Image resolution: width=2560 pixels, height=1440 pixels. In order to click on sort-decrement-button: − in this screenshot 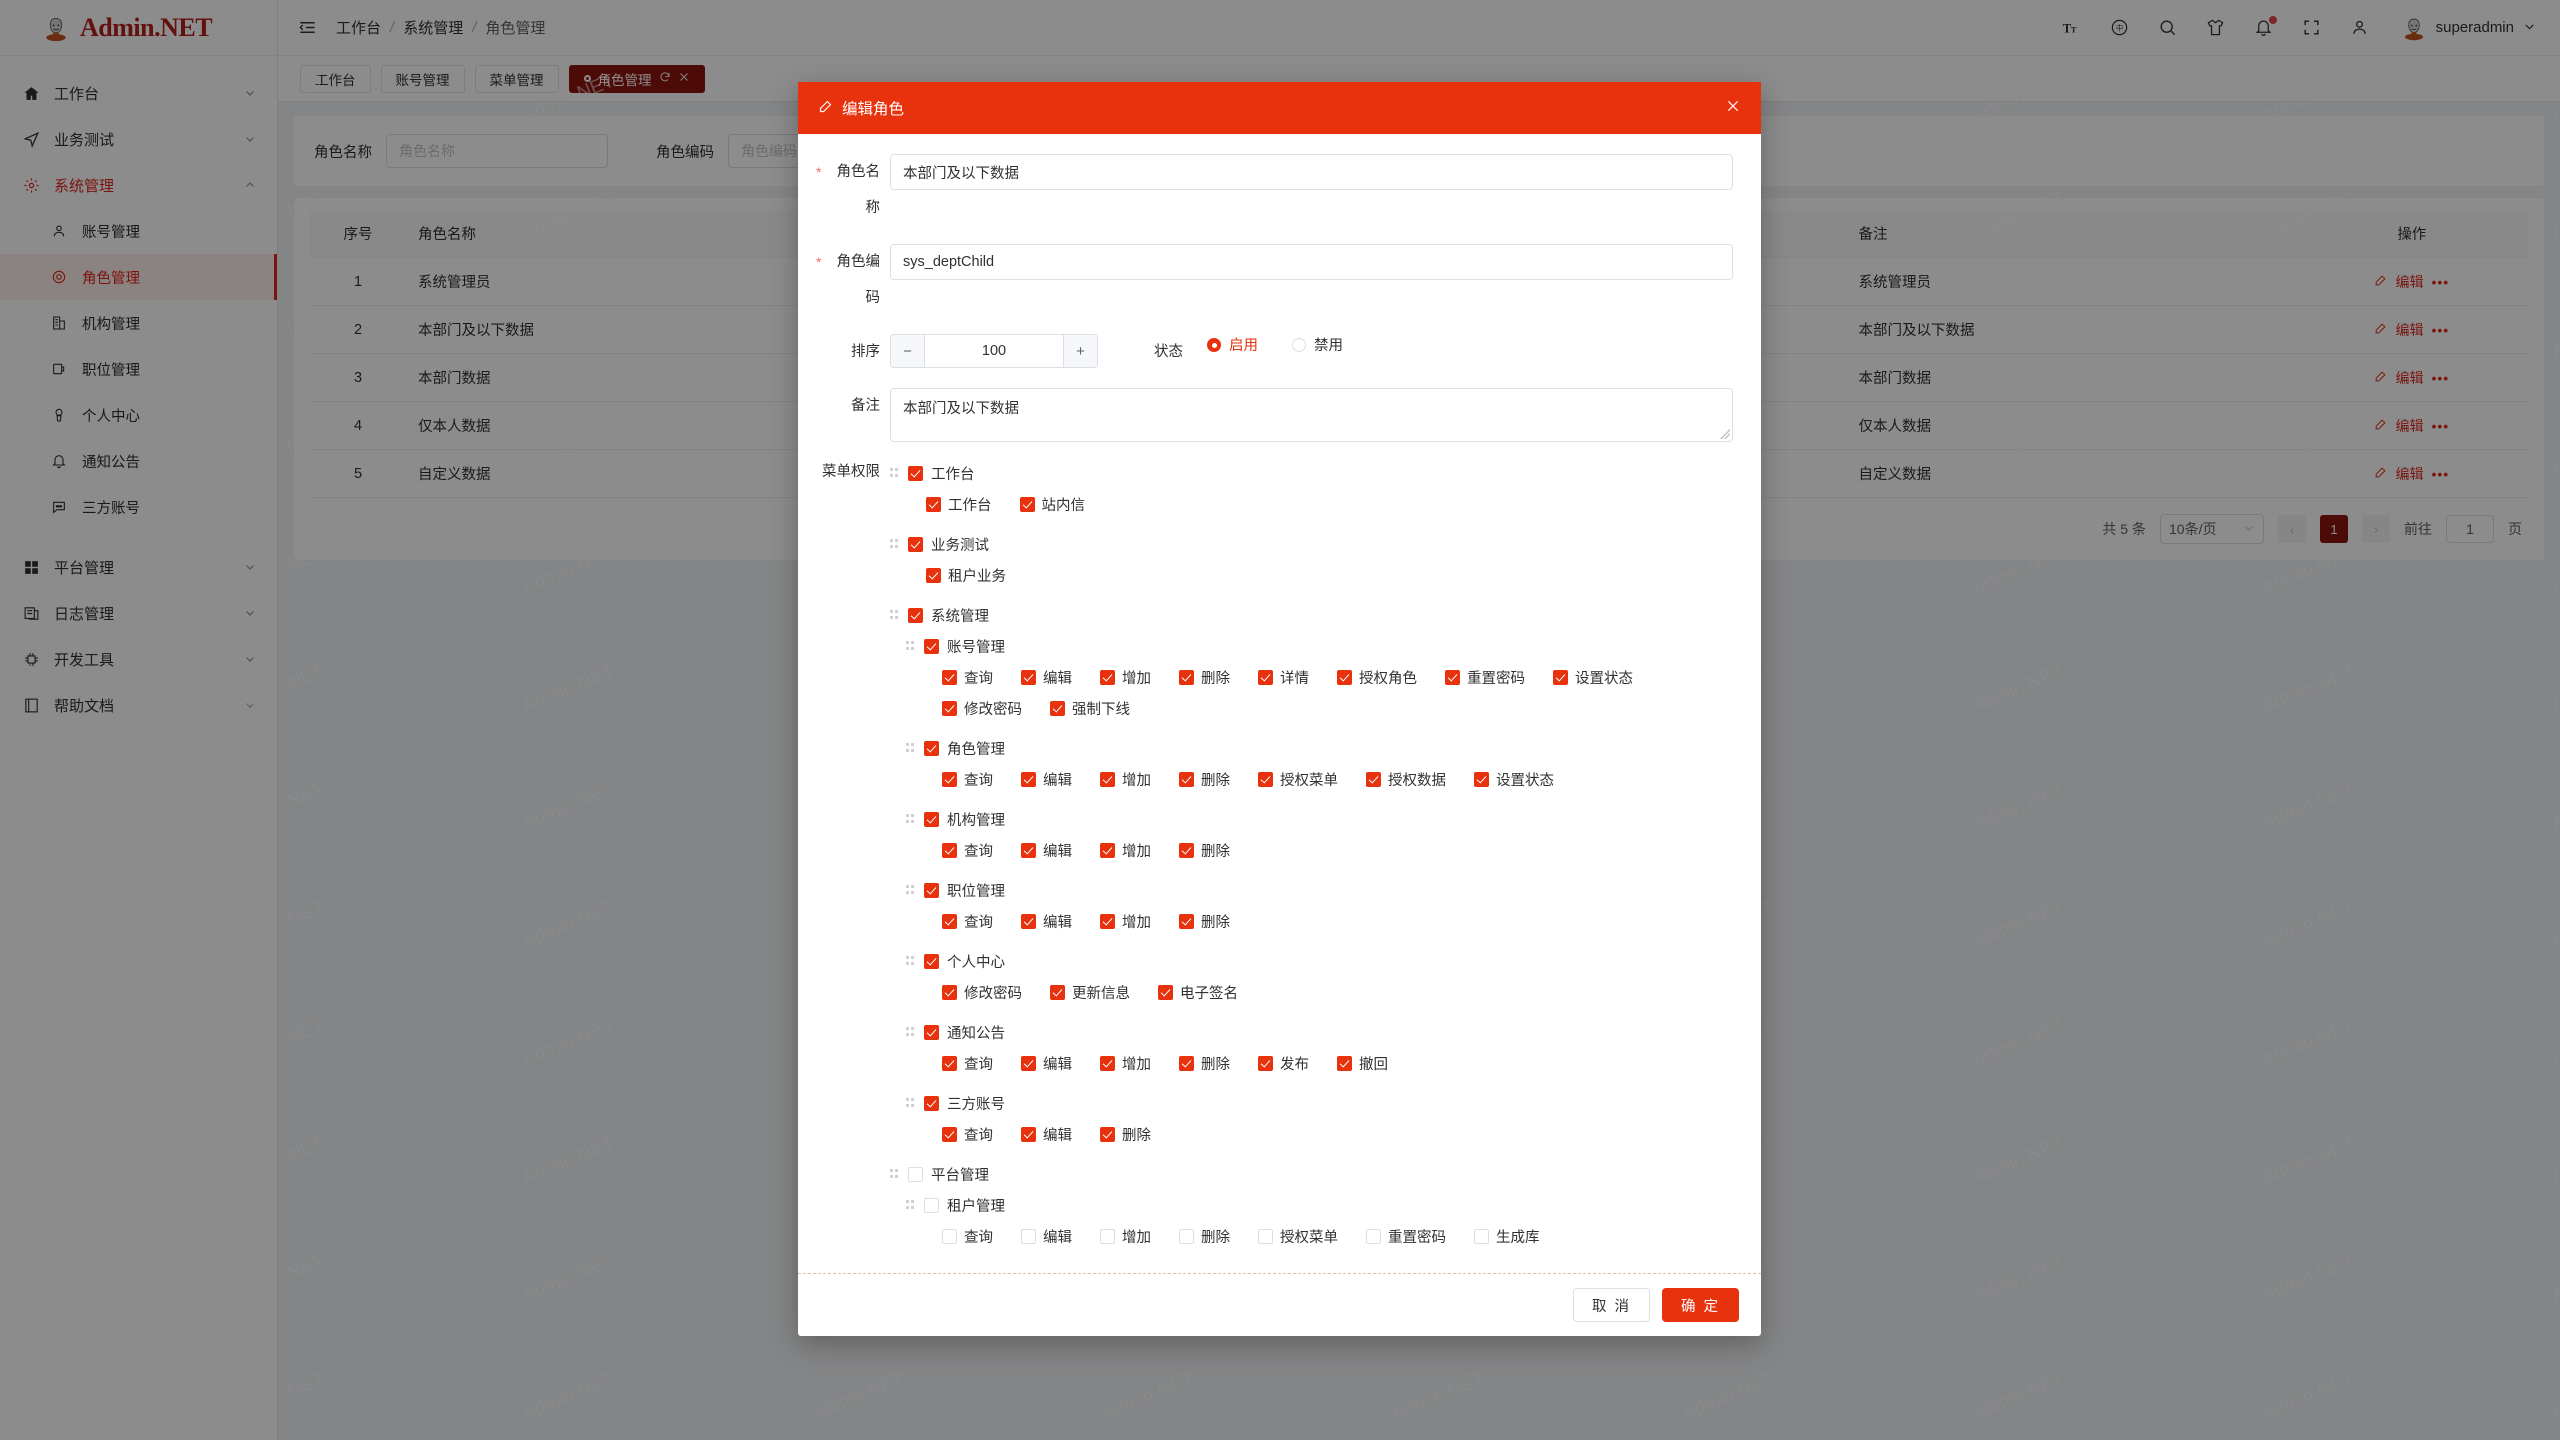, I will do `click(908, 351)`.